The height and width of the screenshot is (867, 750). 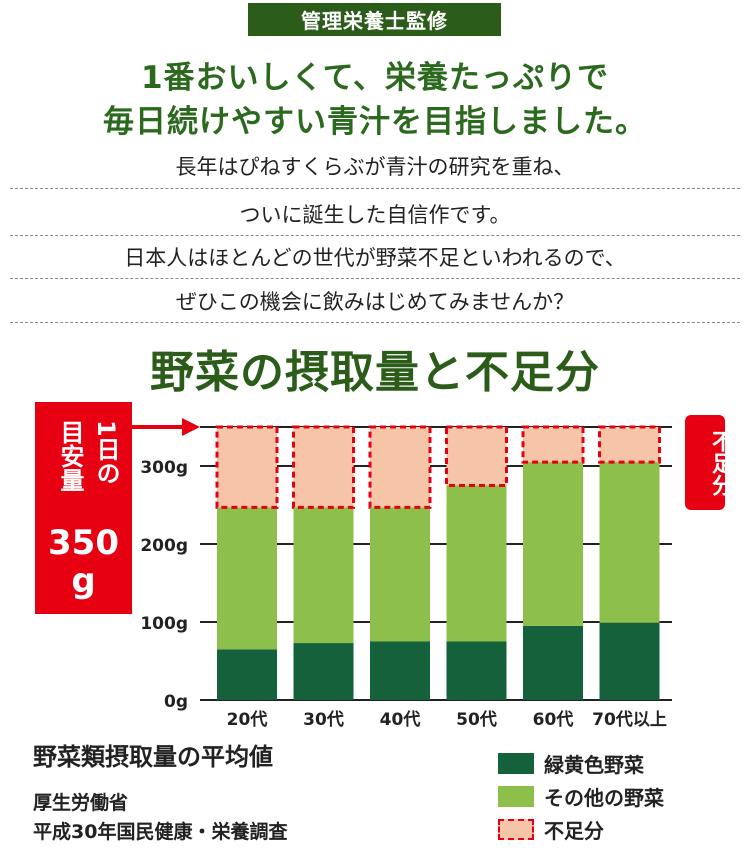 I want to click on y-tick-label: 200g, so click(x=164, y=546).